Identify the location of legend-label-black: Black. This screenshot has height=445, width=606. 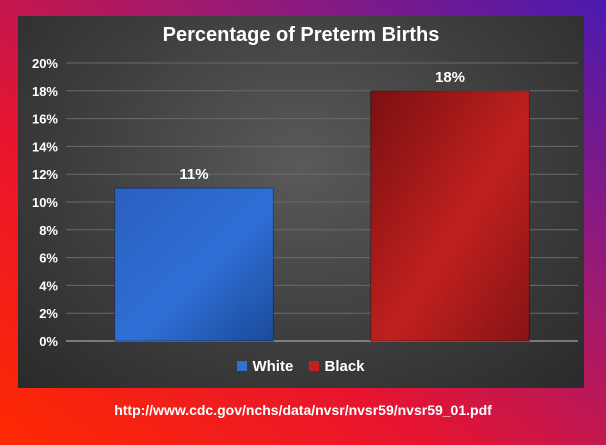
(344, 366).